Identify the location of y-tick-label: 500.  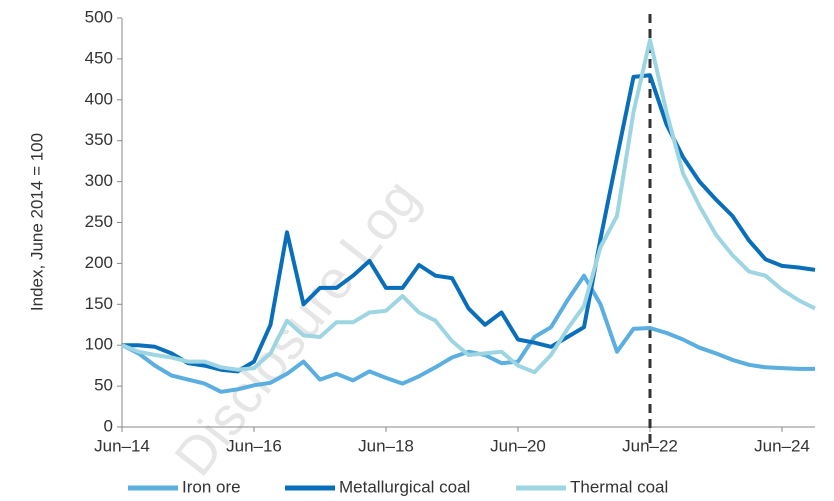
(99, 16).